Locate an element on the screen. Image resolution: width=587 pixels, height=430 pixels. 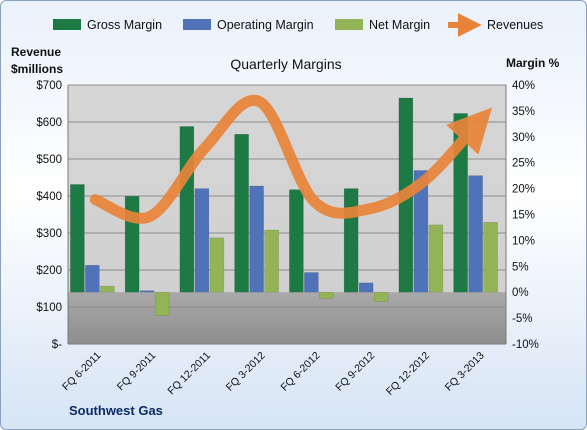
chart-title: Quarterly Margins is located at coordinates (285, 64).